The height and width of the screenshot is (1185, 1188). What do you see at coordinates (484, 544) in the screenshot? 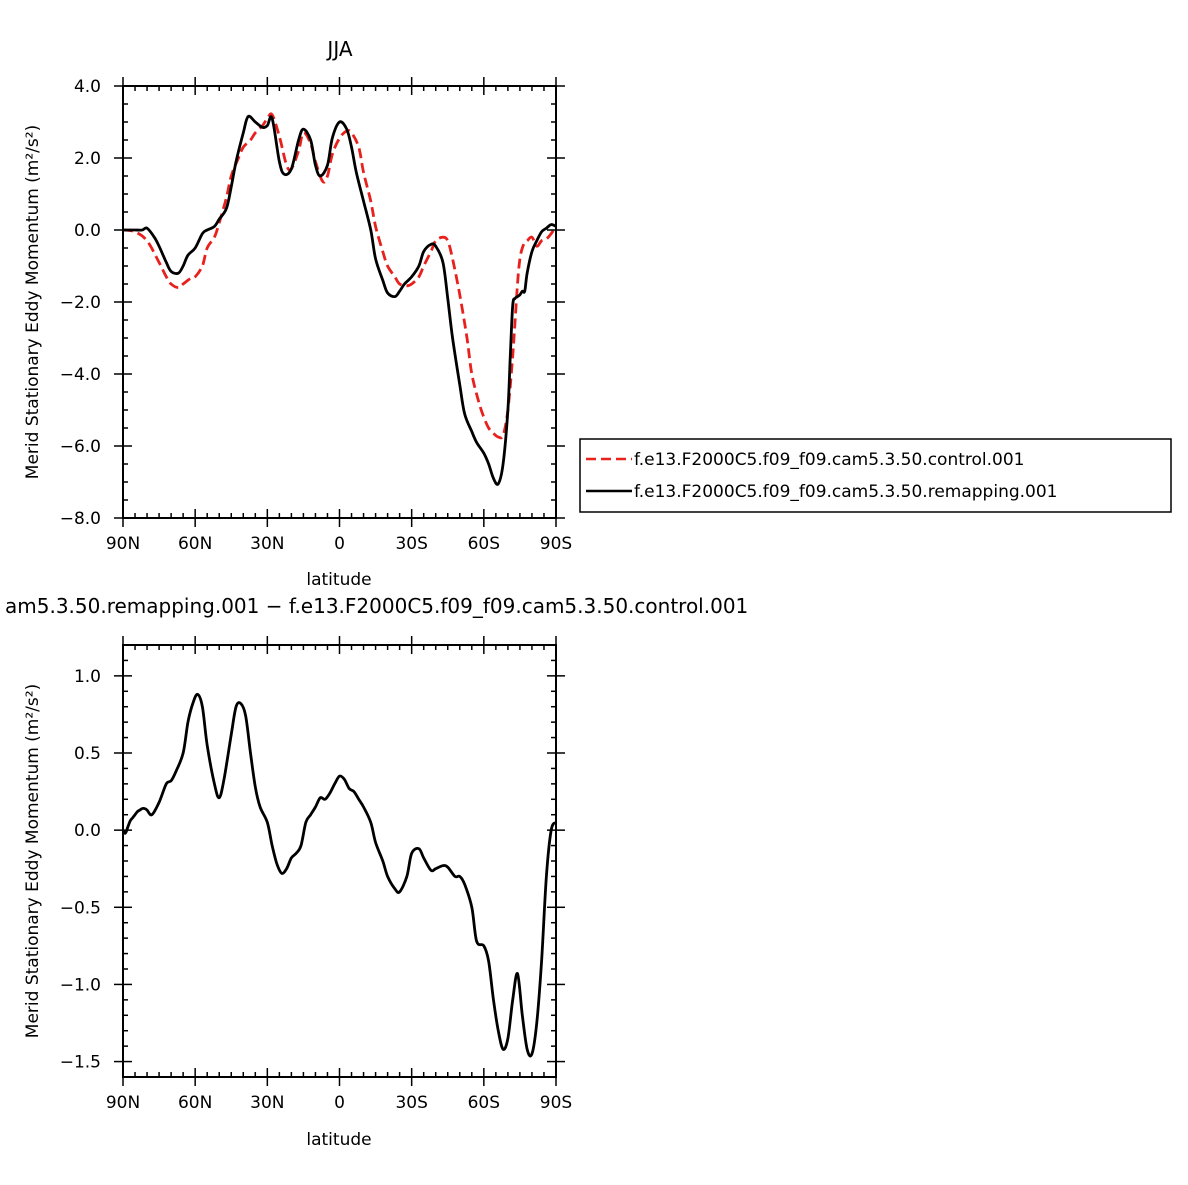
I see `top-x-tick-label: 60S` at bounding box center [484, 544].